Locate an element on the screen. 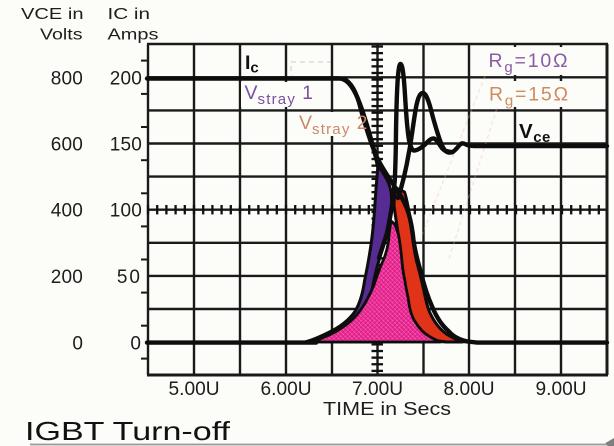 The image size is (614, 446). svg-text: Rg=10Ω is located at coordinates (529, 63).